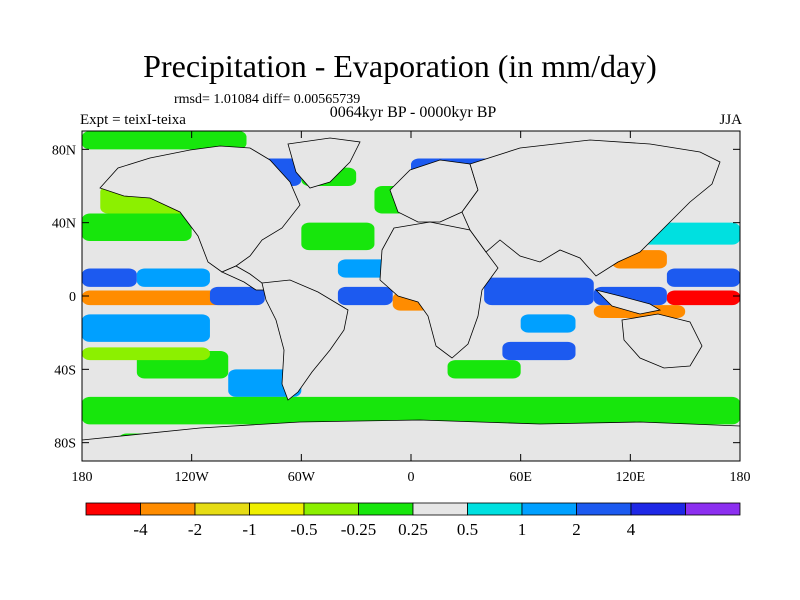  Describe the element at coordinates (576, 529) in the screenshot. I see `colorbar-label: 2` at that location.